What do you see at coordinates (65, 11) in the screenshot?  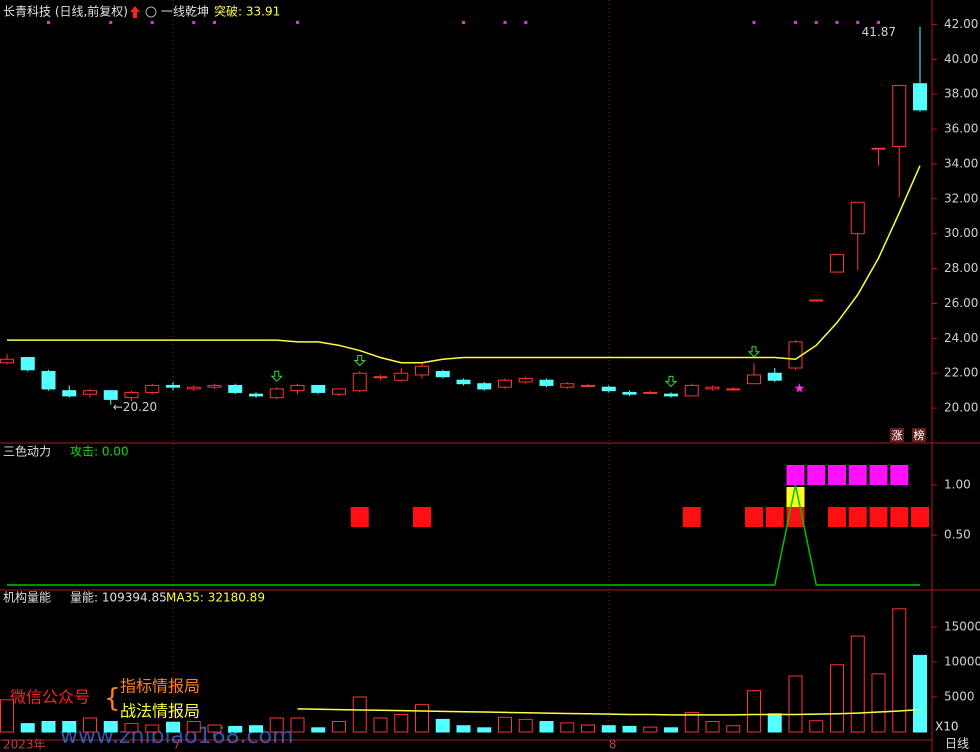 I see `chart-title: 长青科技 (日线,前复权)` at bounding box center [65, 11].